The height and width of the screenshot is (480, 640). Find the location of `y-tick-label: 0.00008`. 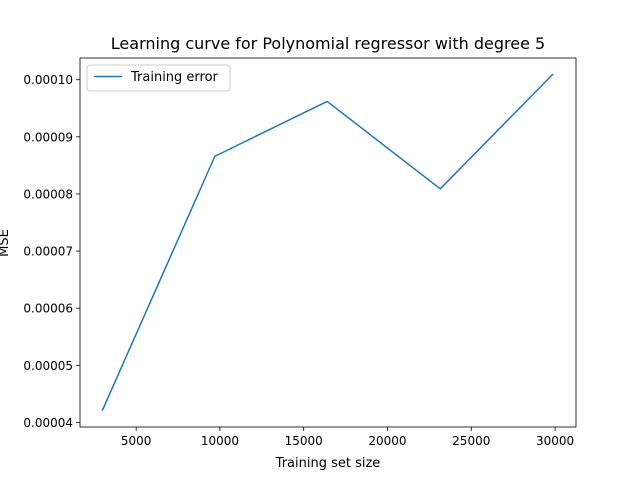

y-tick-label: 0.00008 is located at coordinates (48, 194).